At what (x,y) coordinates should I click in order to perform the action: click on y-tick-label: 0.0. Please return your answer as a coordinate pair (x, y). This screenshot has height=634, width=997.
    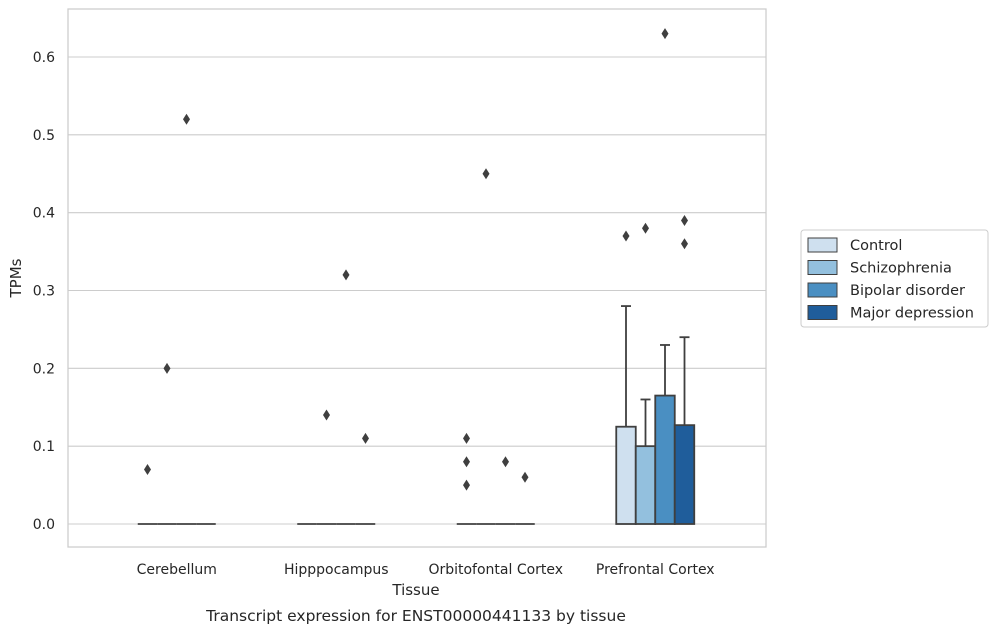
    Looking at the image, I should click on (44, 525).